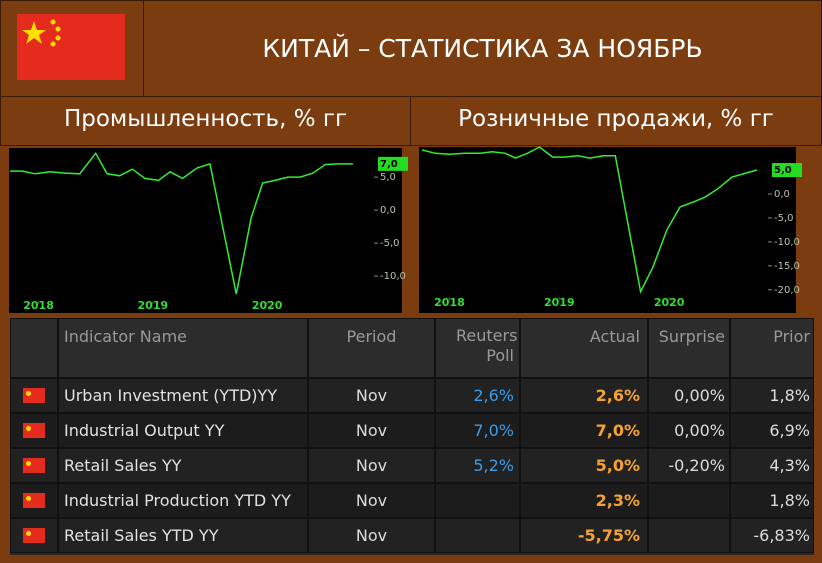 The image size is (822, 563). I want to click on last-value-box, so click(787, 170).